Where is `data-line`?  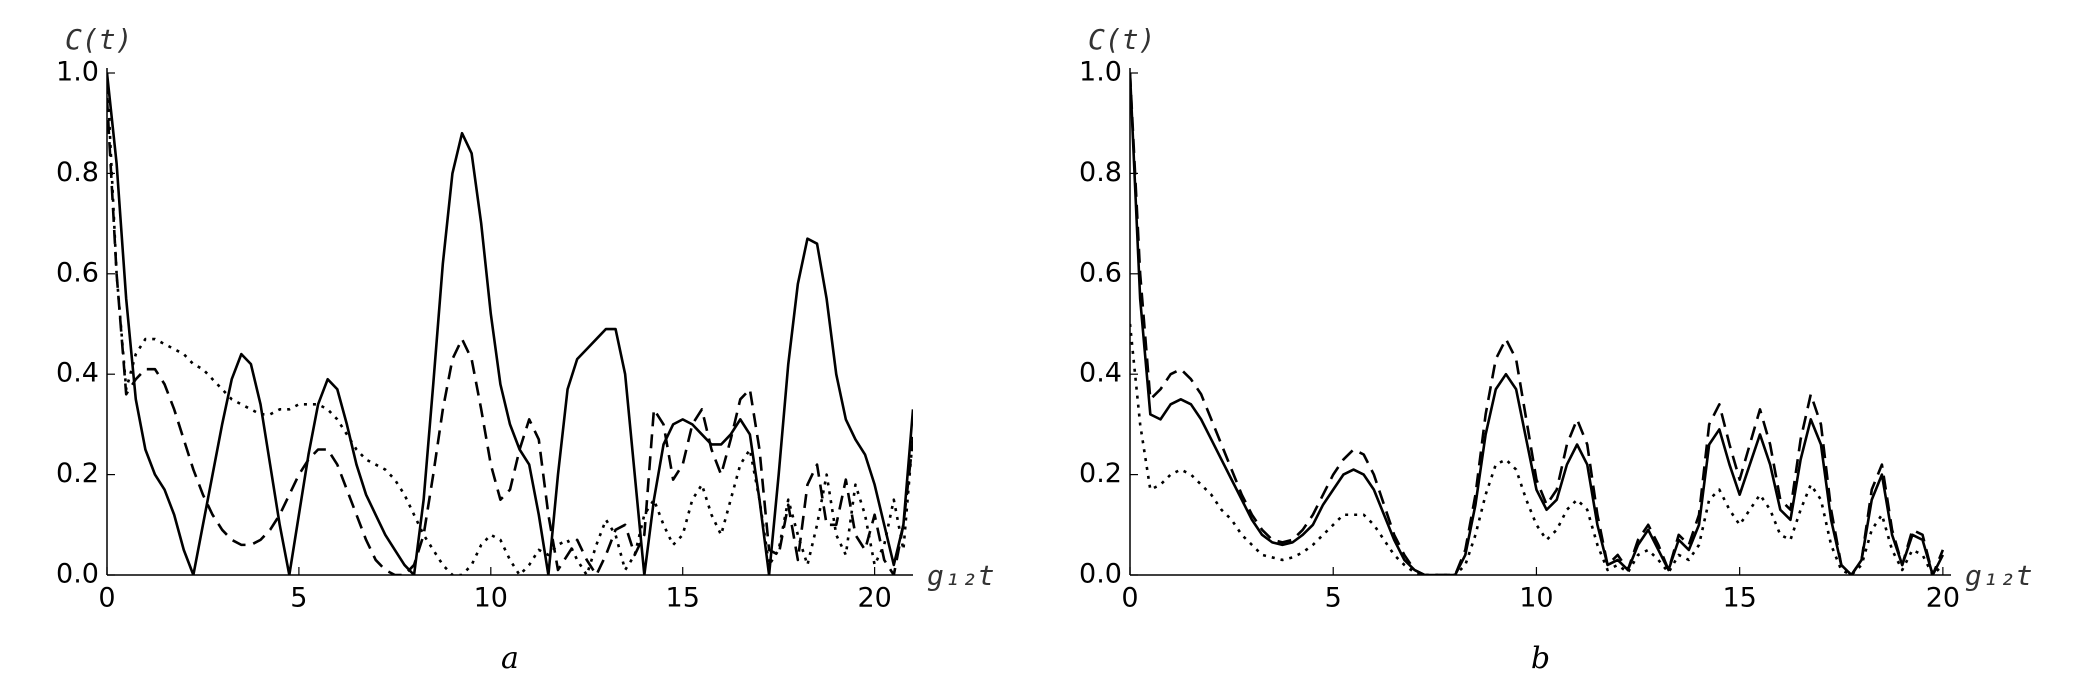 data-line is located at coordinates (1537, 449).